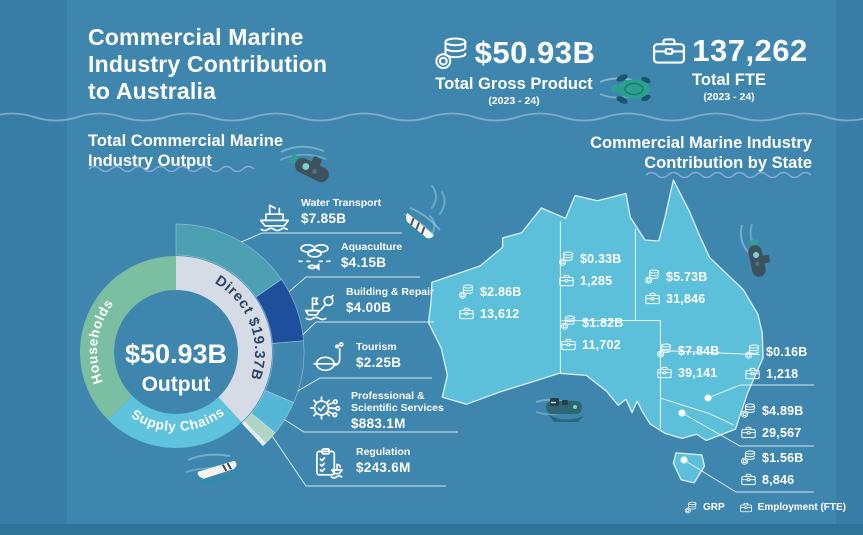 The width and height of the screenshot is (863, 535). I want to click on item-label: Water Transport, so click(341, 203).